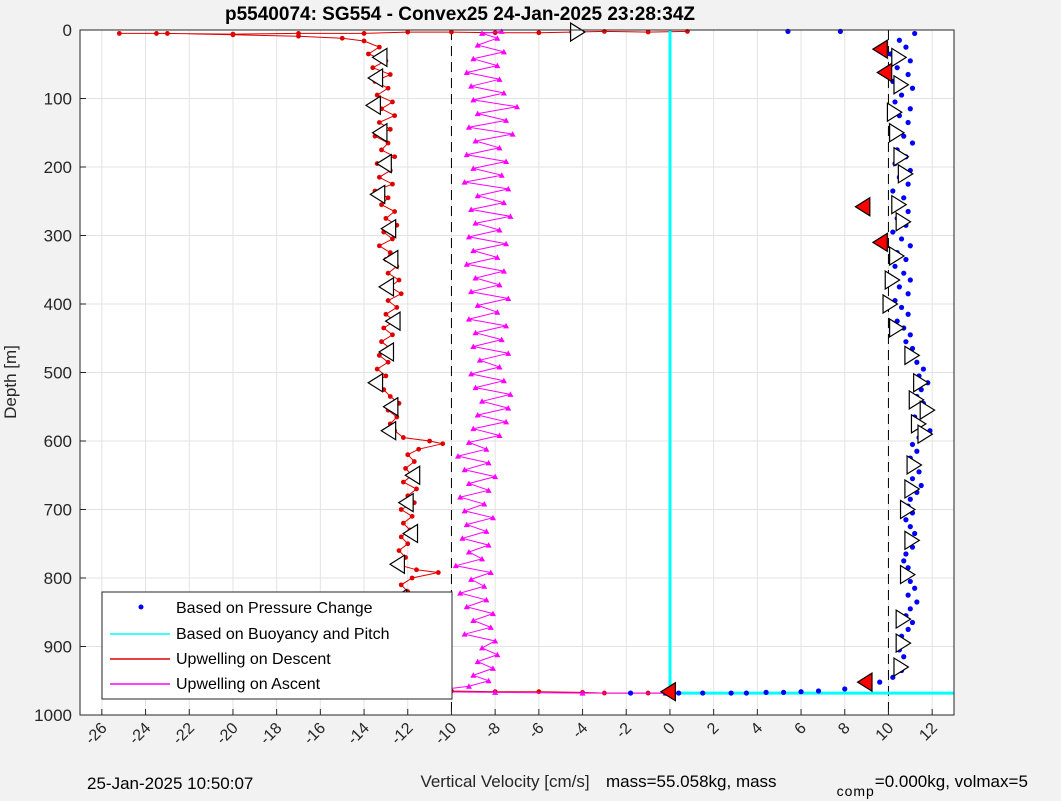 The image size is (1061, 801). I want to click on y-tick-label: 100, so click(58, 99).